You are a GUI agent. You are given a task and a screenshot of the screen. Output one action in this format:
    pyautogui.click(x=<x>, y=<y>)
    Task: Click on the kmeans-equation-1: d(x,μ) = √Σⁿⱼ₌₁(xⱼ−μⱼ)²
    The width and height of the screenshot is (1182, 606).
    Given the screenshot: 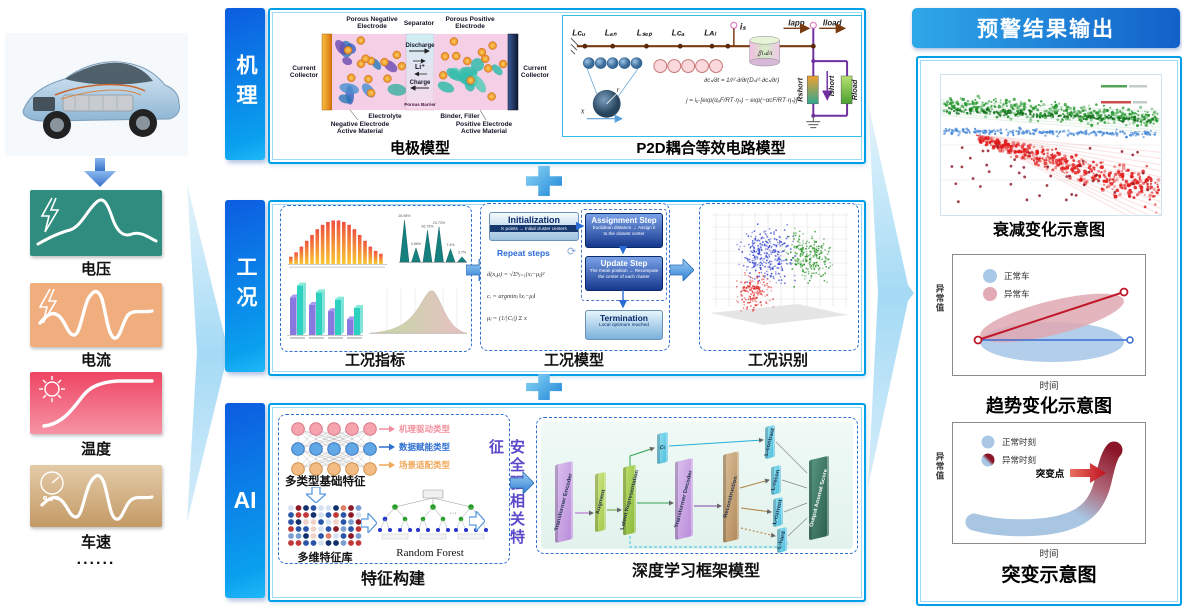 What is the action you would take?
    pyautogui.click(x=516, y=274)
    